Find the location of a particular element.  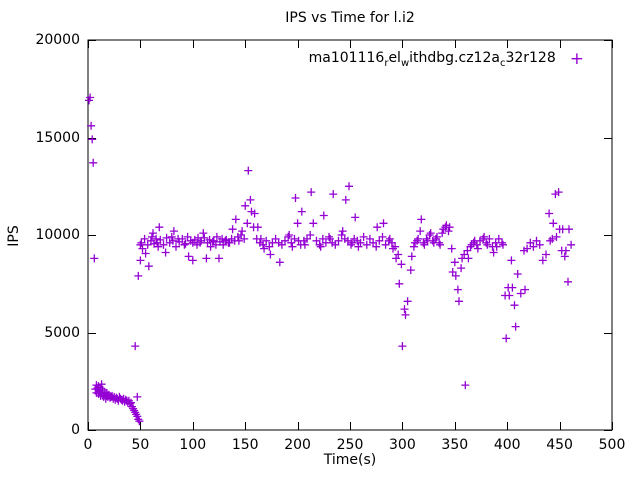

y-tick-label: 0 is located at coordinates (75, 430).